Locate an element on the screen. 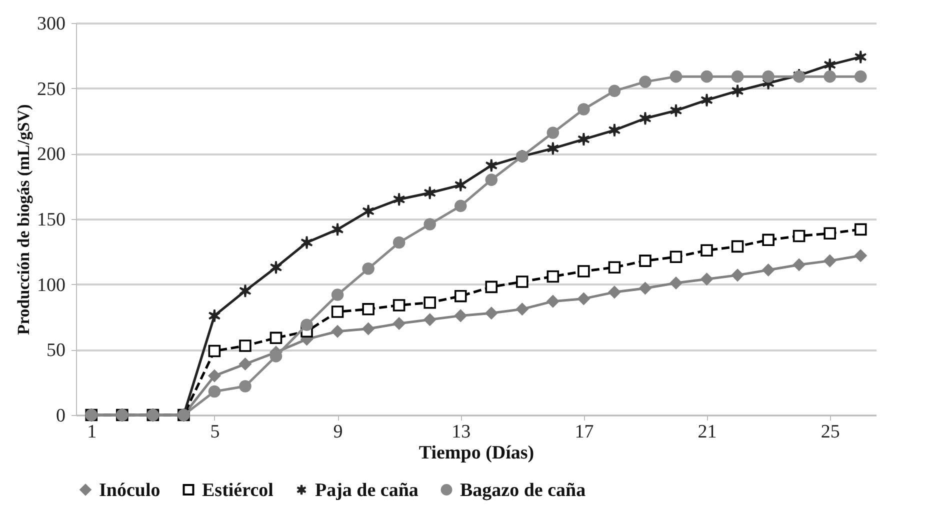  legend-label: Bagazo de caña is located at coordinates (523, 490).